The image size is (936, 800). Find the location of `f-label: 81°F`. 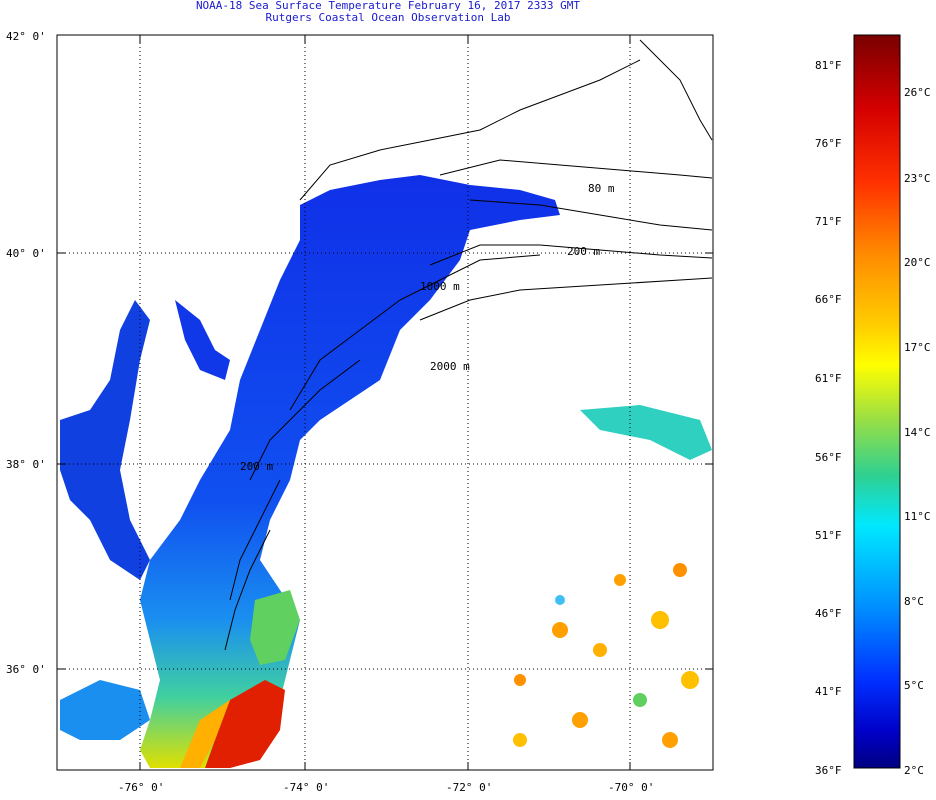

f-label: 81°F is located at coordinates (828, 65).